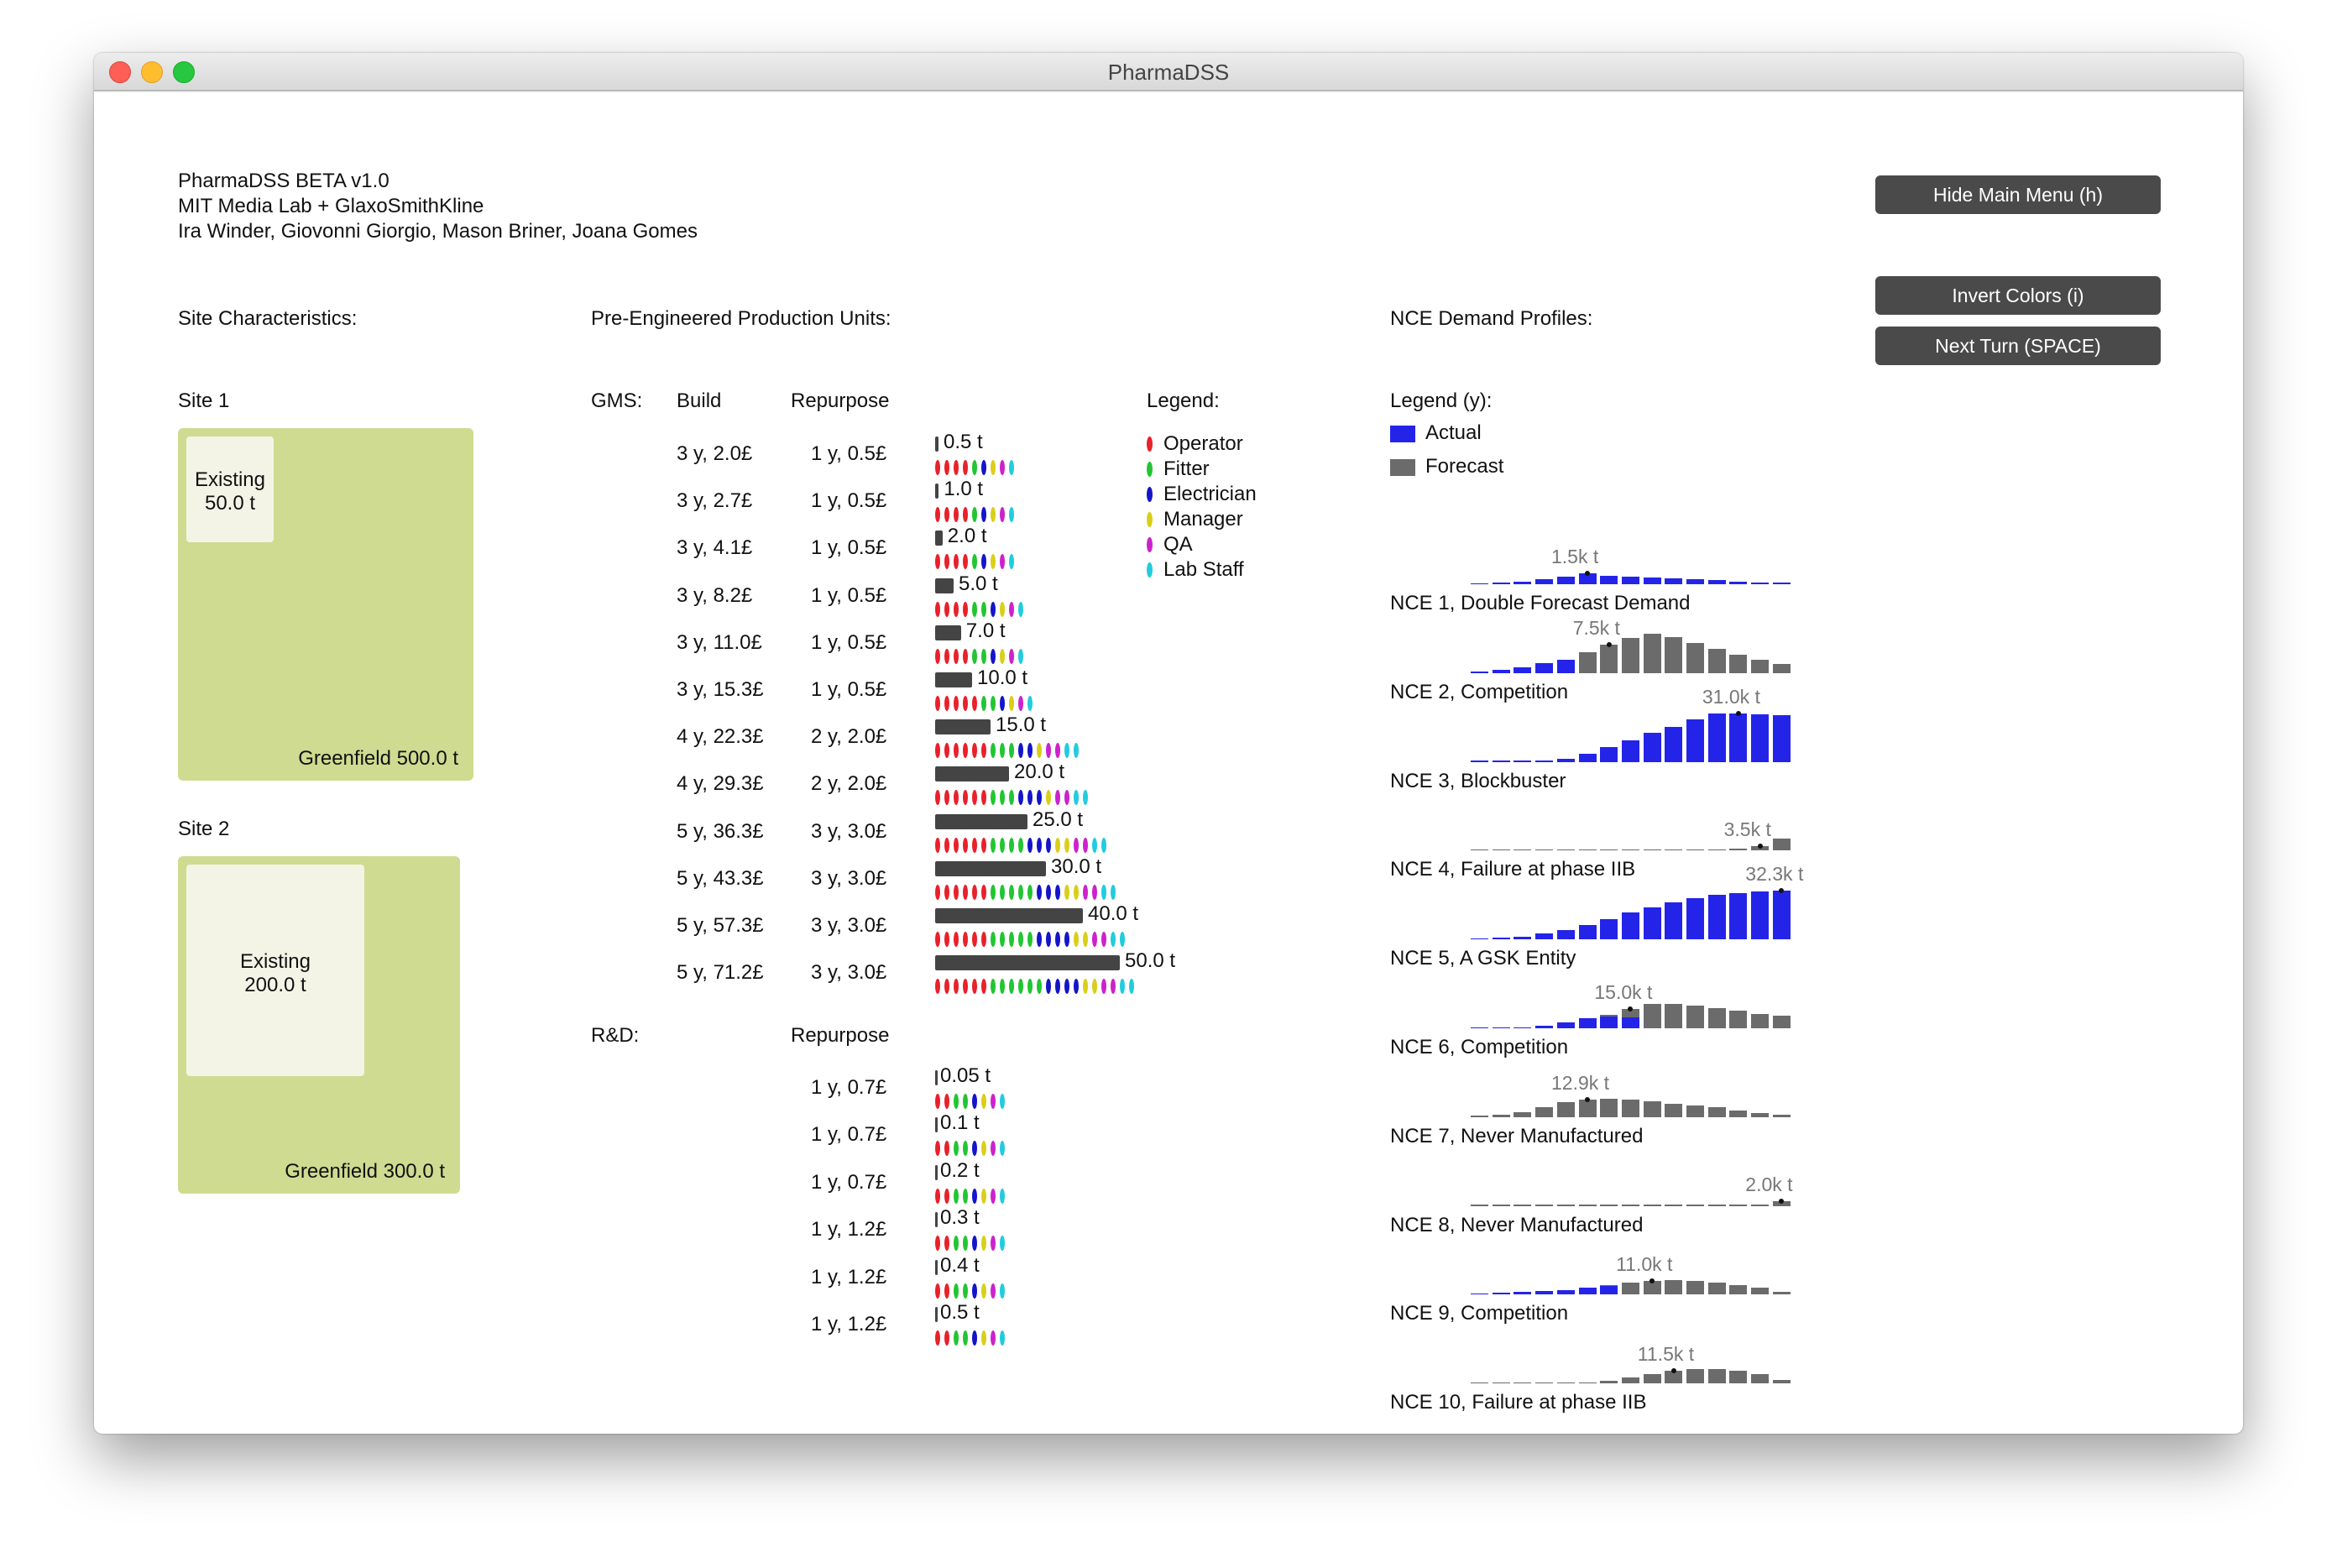 The image size is (2337, 1568). I want to click on gms-capacity-label: 30.0 t, so click(1076, 866).